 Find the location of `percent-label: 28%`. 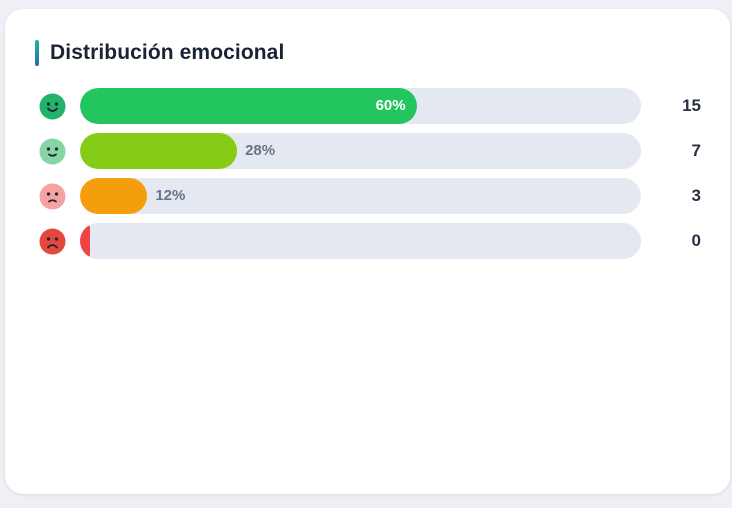

percent-label: 28% is located at coordinates (260, 150).